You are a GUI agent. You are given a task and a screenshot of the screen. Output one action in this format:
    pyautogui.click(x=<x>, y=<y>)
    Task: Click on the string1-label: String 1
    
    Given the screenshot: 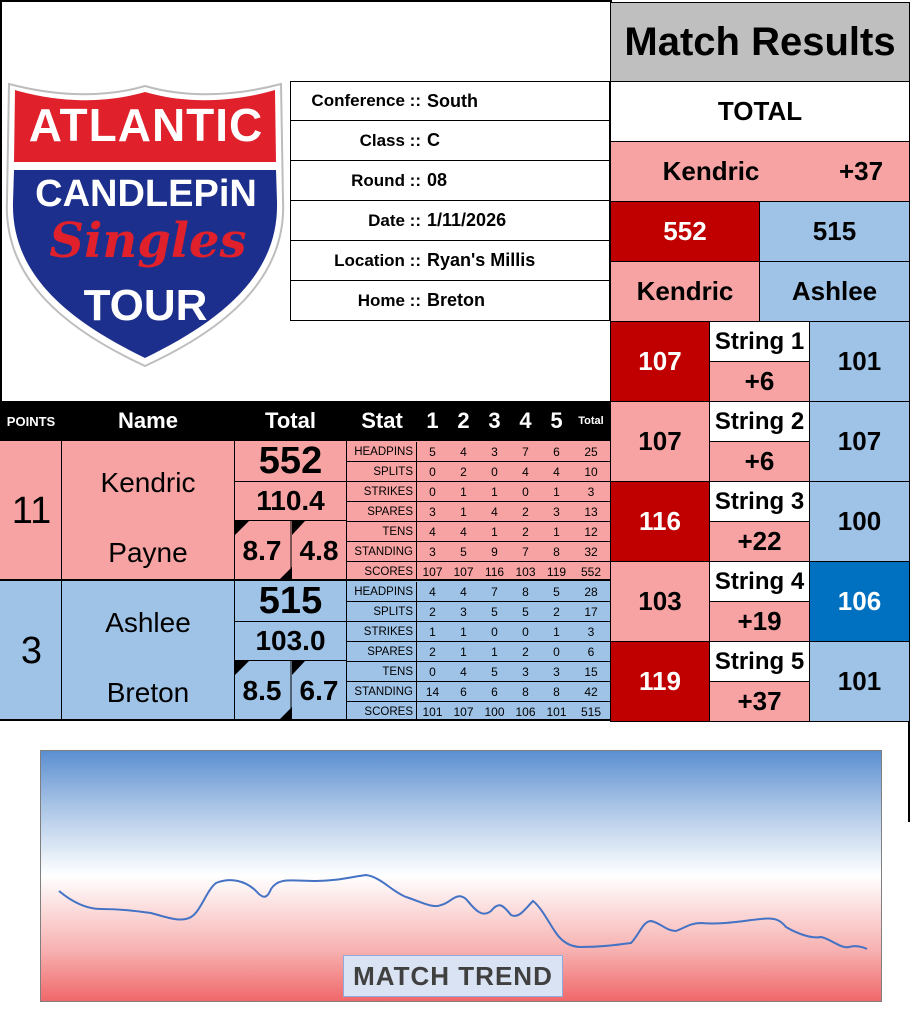 What is the action you would take?
    pyautogui.click(x=760, y=342)
    